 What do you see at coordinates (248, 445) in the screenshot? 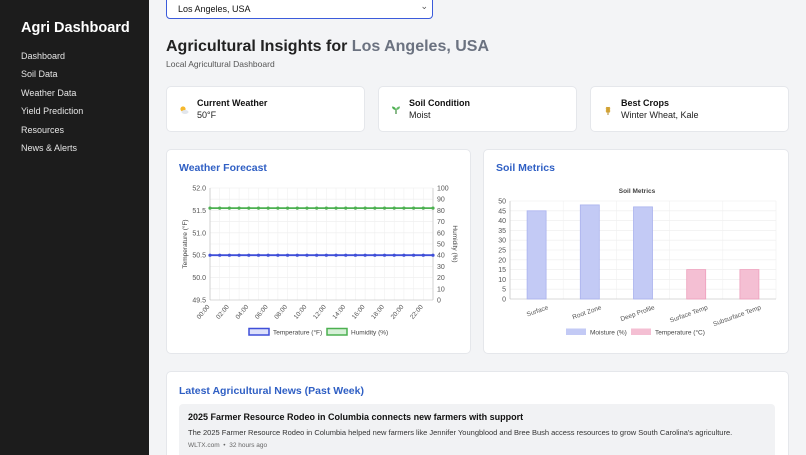
I see `news-time: 32 hours ago` at bounding box center [248, 445].